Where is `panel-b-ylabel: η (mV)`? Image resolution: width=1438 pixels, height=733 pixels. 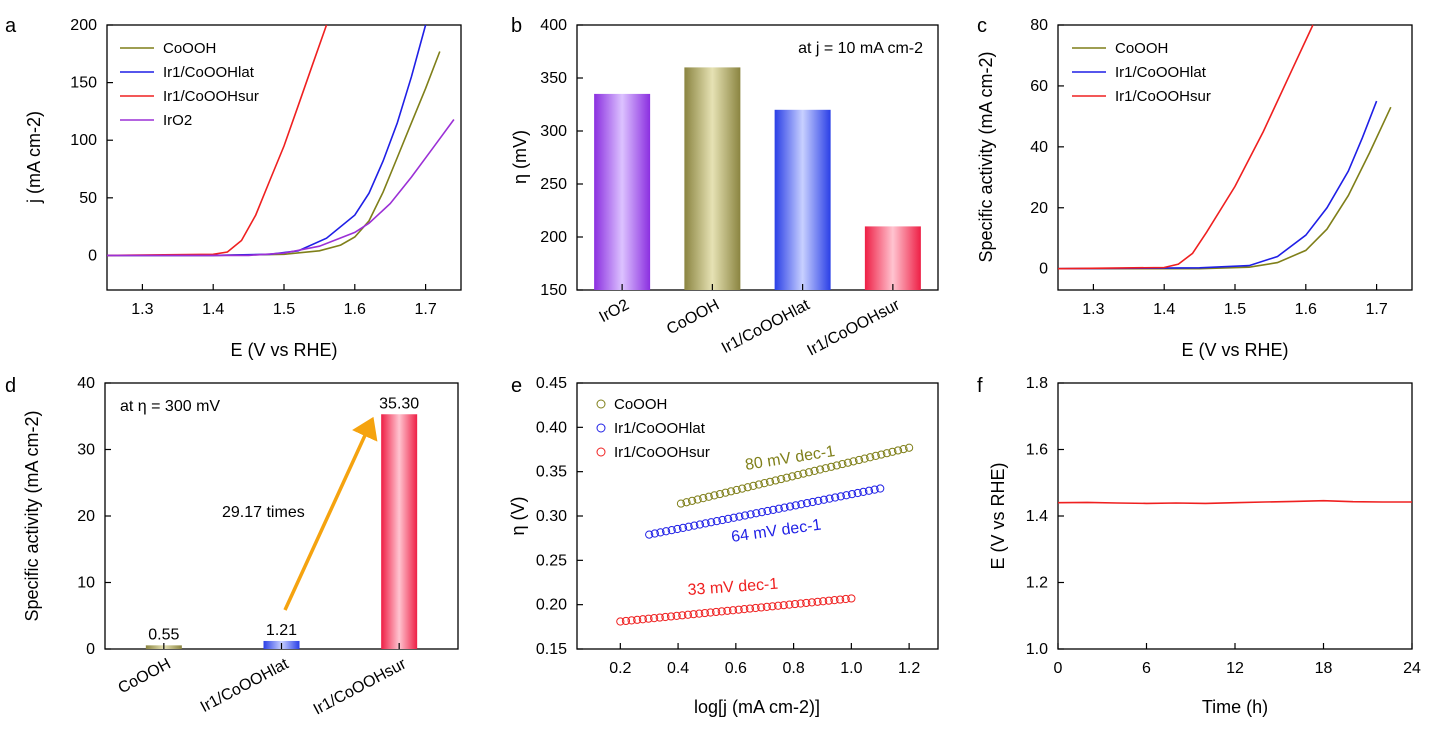 panel-b-ylabel: η (mV) is located at coordinates (520, 157).